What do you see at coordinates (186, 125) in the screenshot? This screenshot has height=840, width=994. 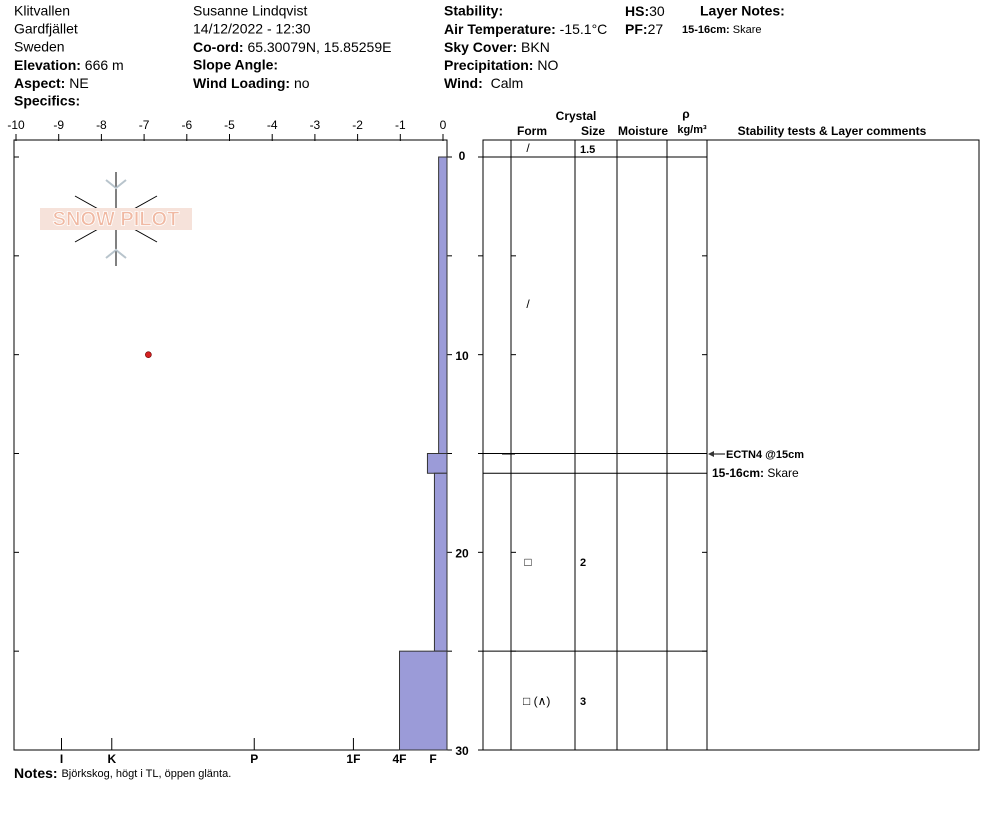 I see `x-tick-label: -6` at bounding box center [186, 125].